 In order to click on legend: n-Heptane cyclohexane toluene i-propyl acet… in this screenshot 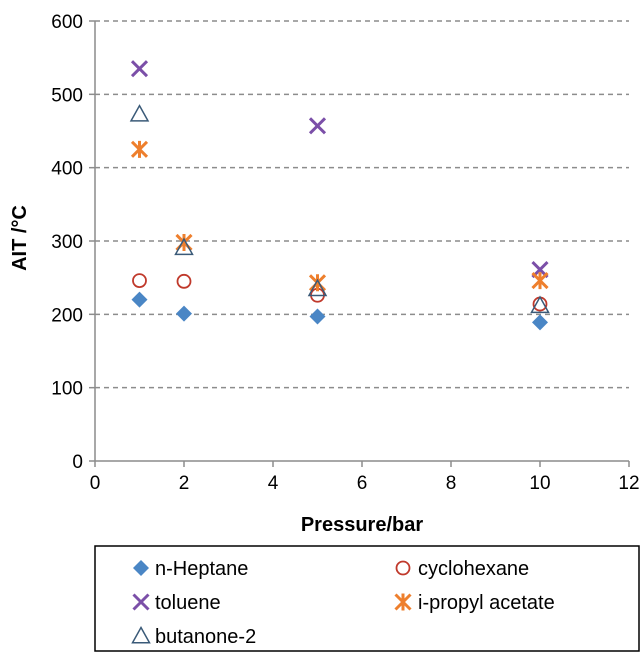, I will do `click(367, 598)`.